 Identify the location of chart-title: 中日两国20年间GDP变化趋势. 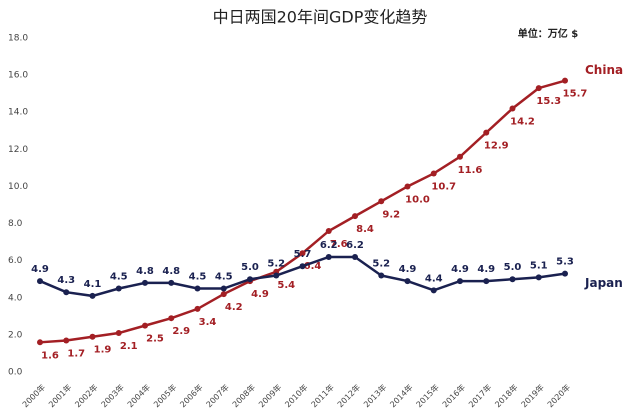
(320, 17).